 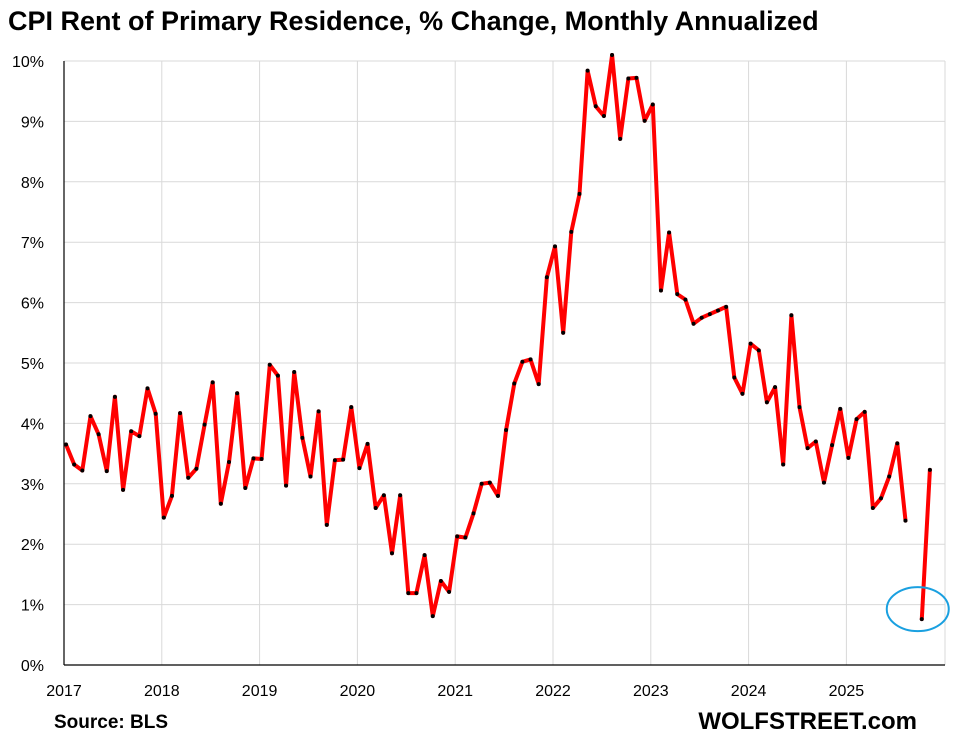 I want to click on brand-label: WOLFSTREET.com, so click(x=807, y=721).